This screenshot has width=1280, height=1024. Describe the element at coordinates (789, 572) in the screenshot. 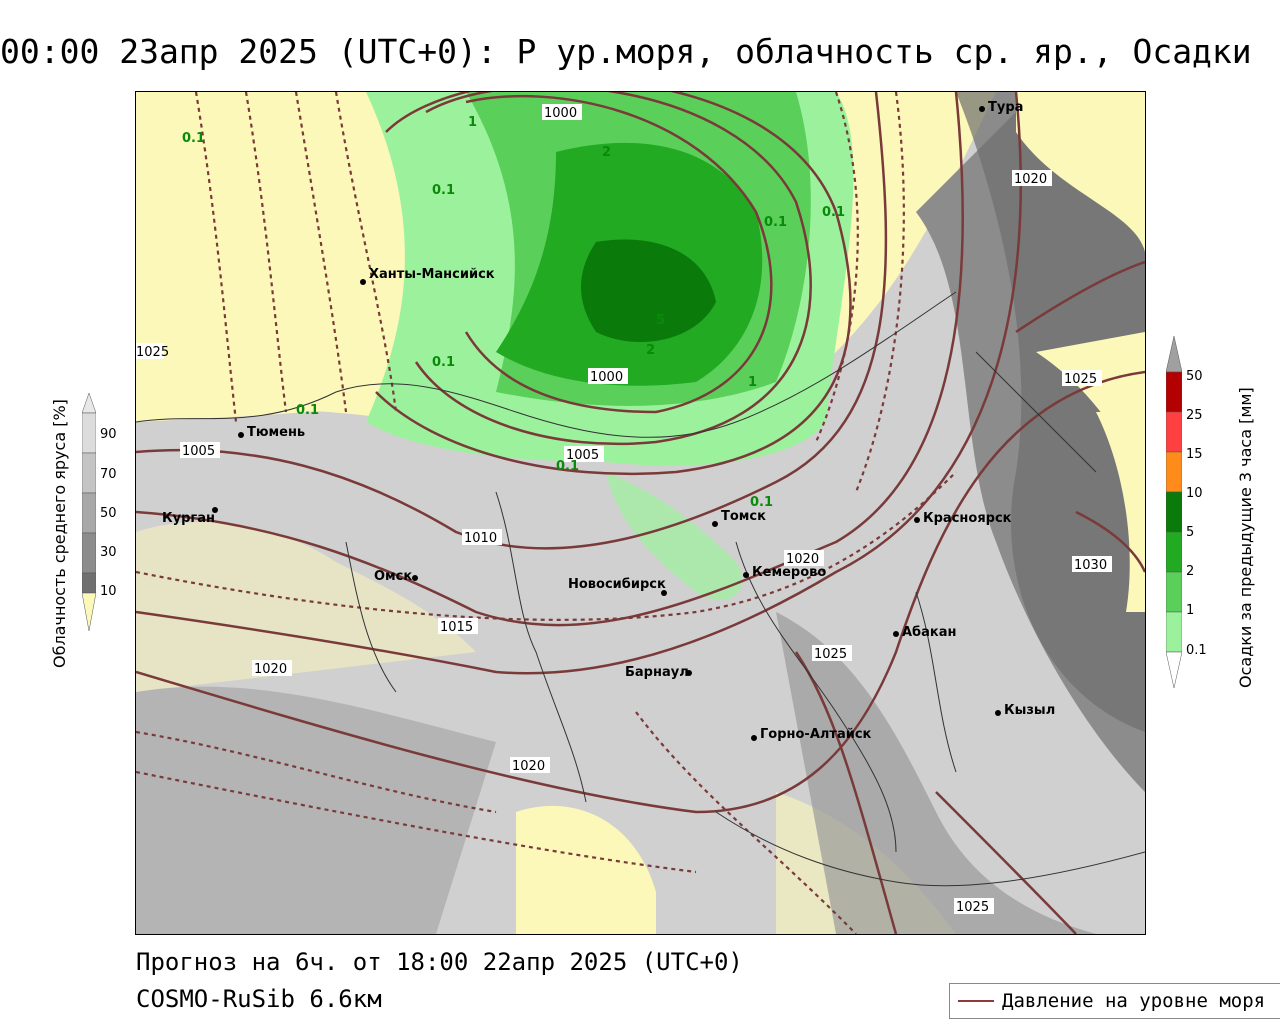

I see `city-label: Кемерово` at that location.